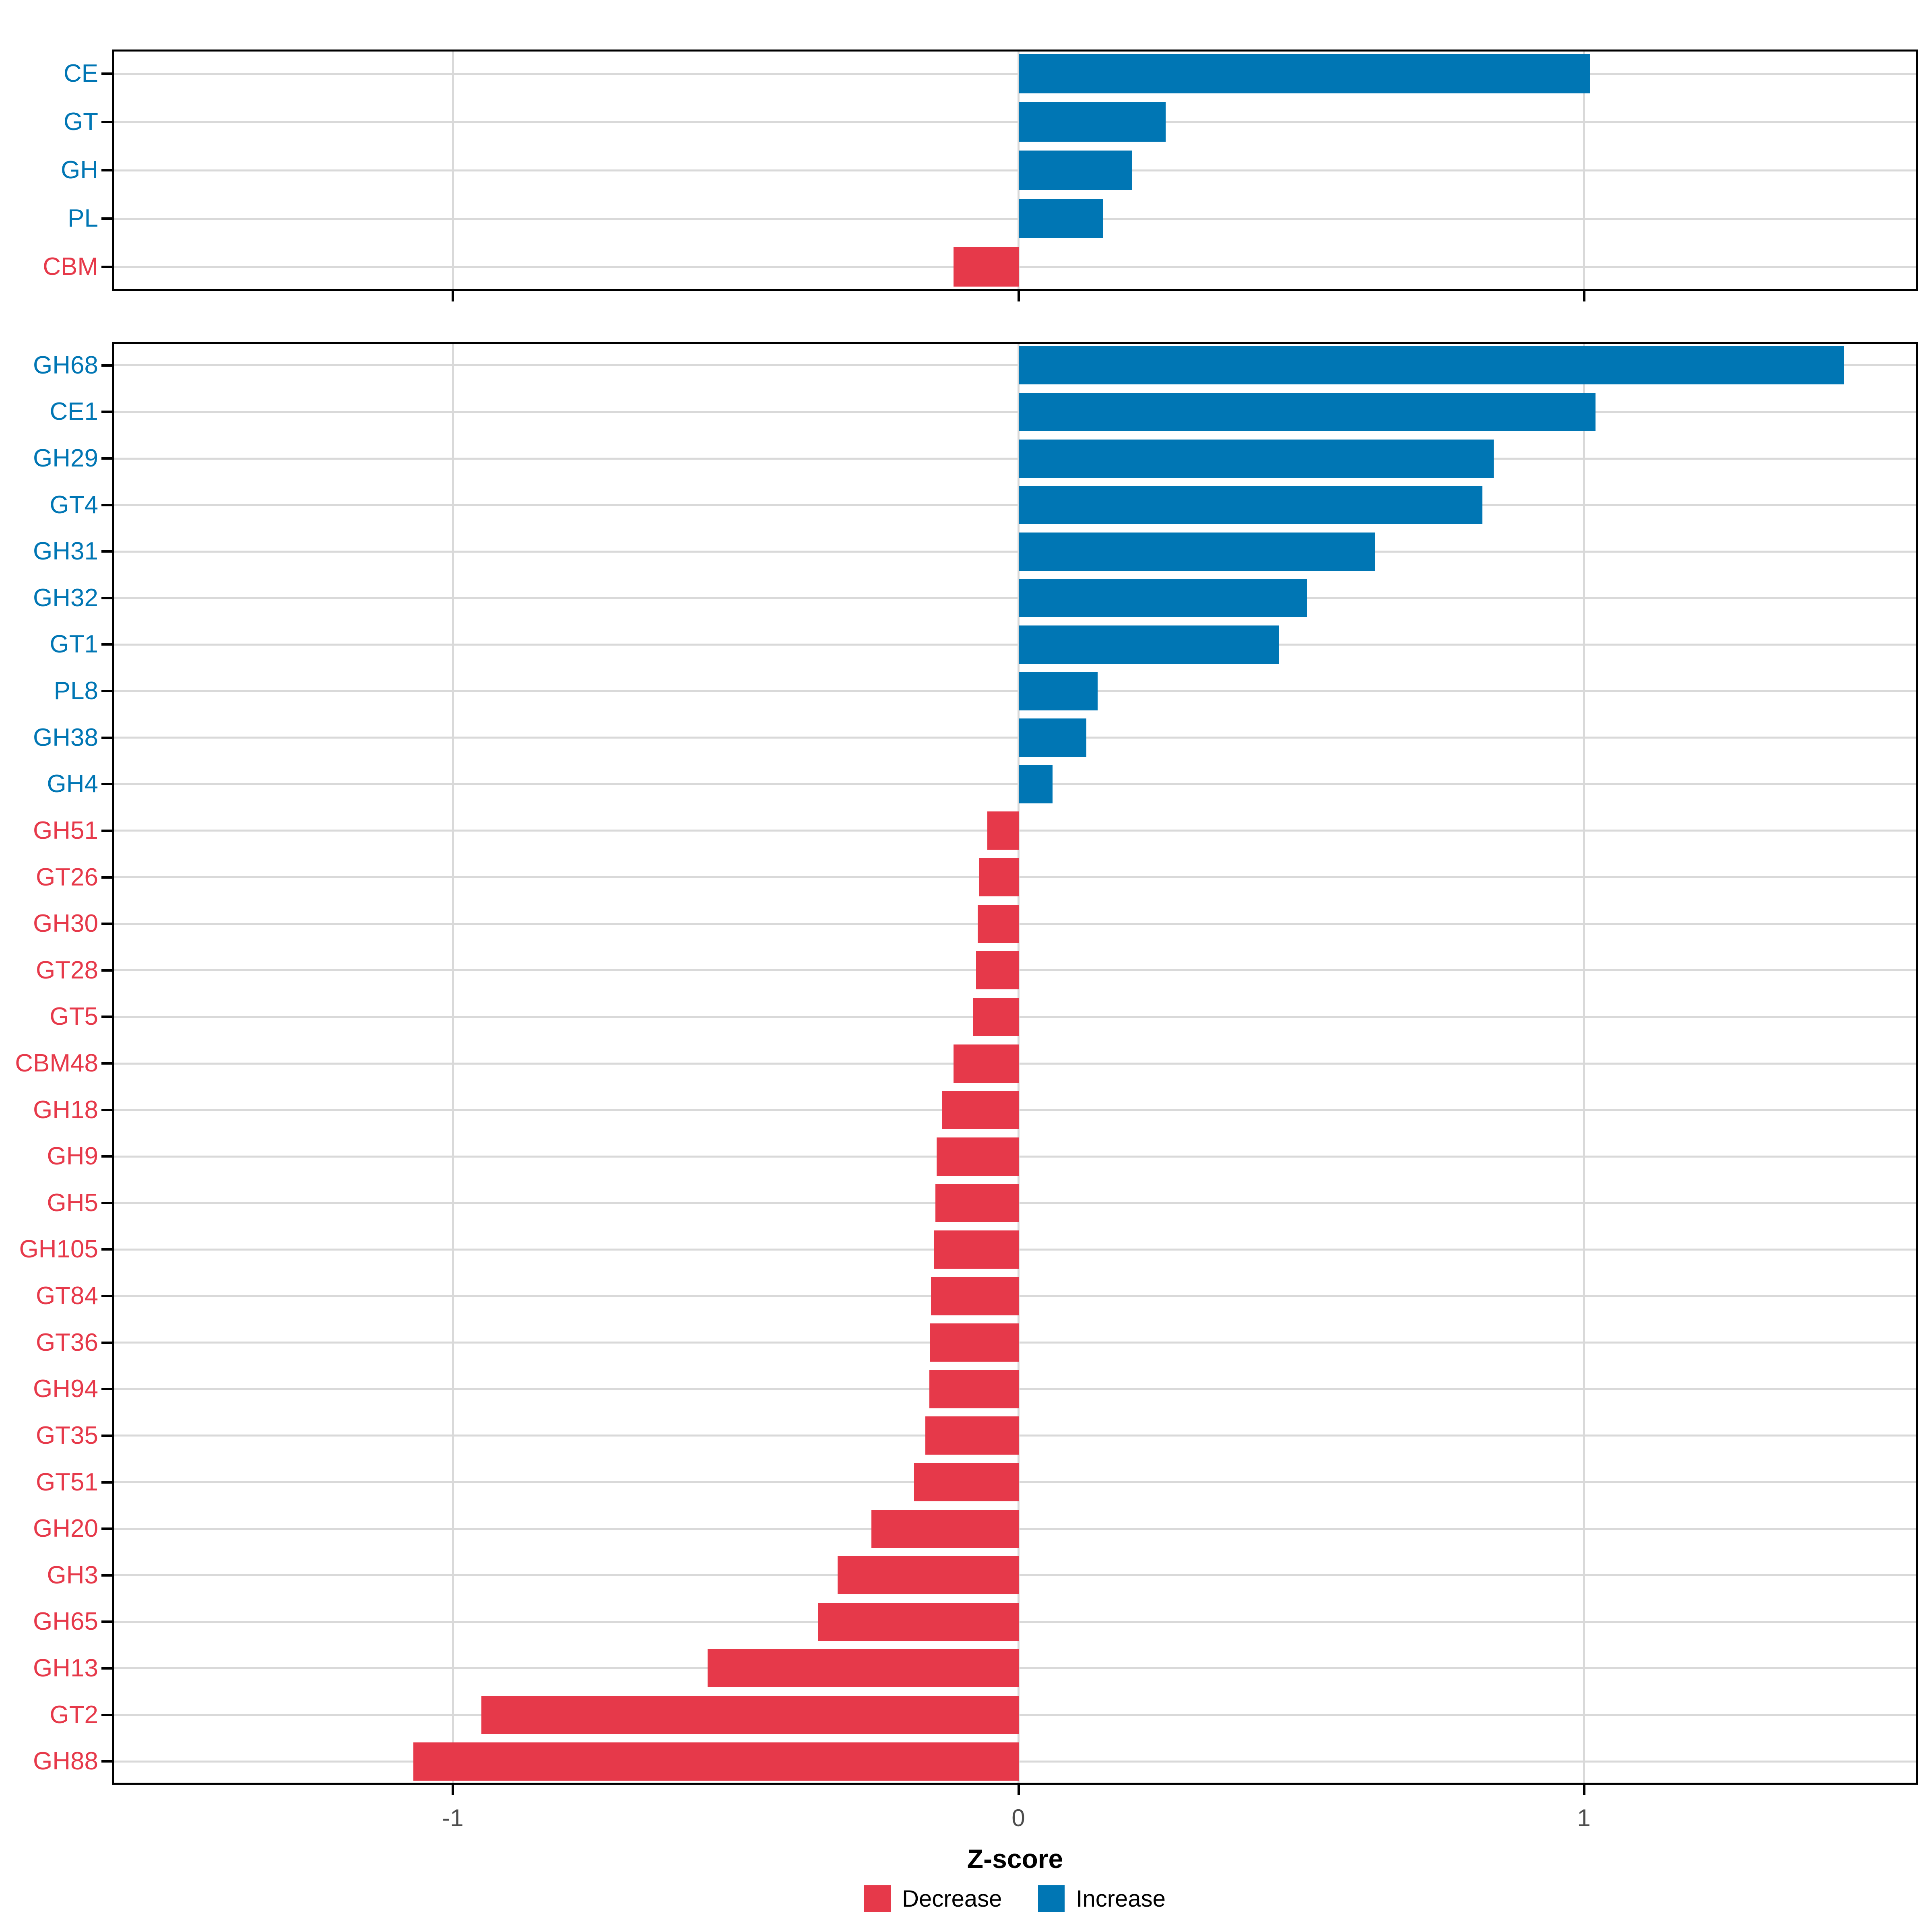 The width and height of the screenshot is (1932, 1932). What do you see at coordinates (106, 73) in the screenshot?
I see `y-tick-CE` at bounding box center [106, 73].